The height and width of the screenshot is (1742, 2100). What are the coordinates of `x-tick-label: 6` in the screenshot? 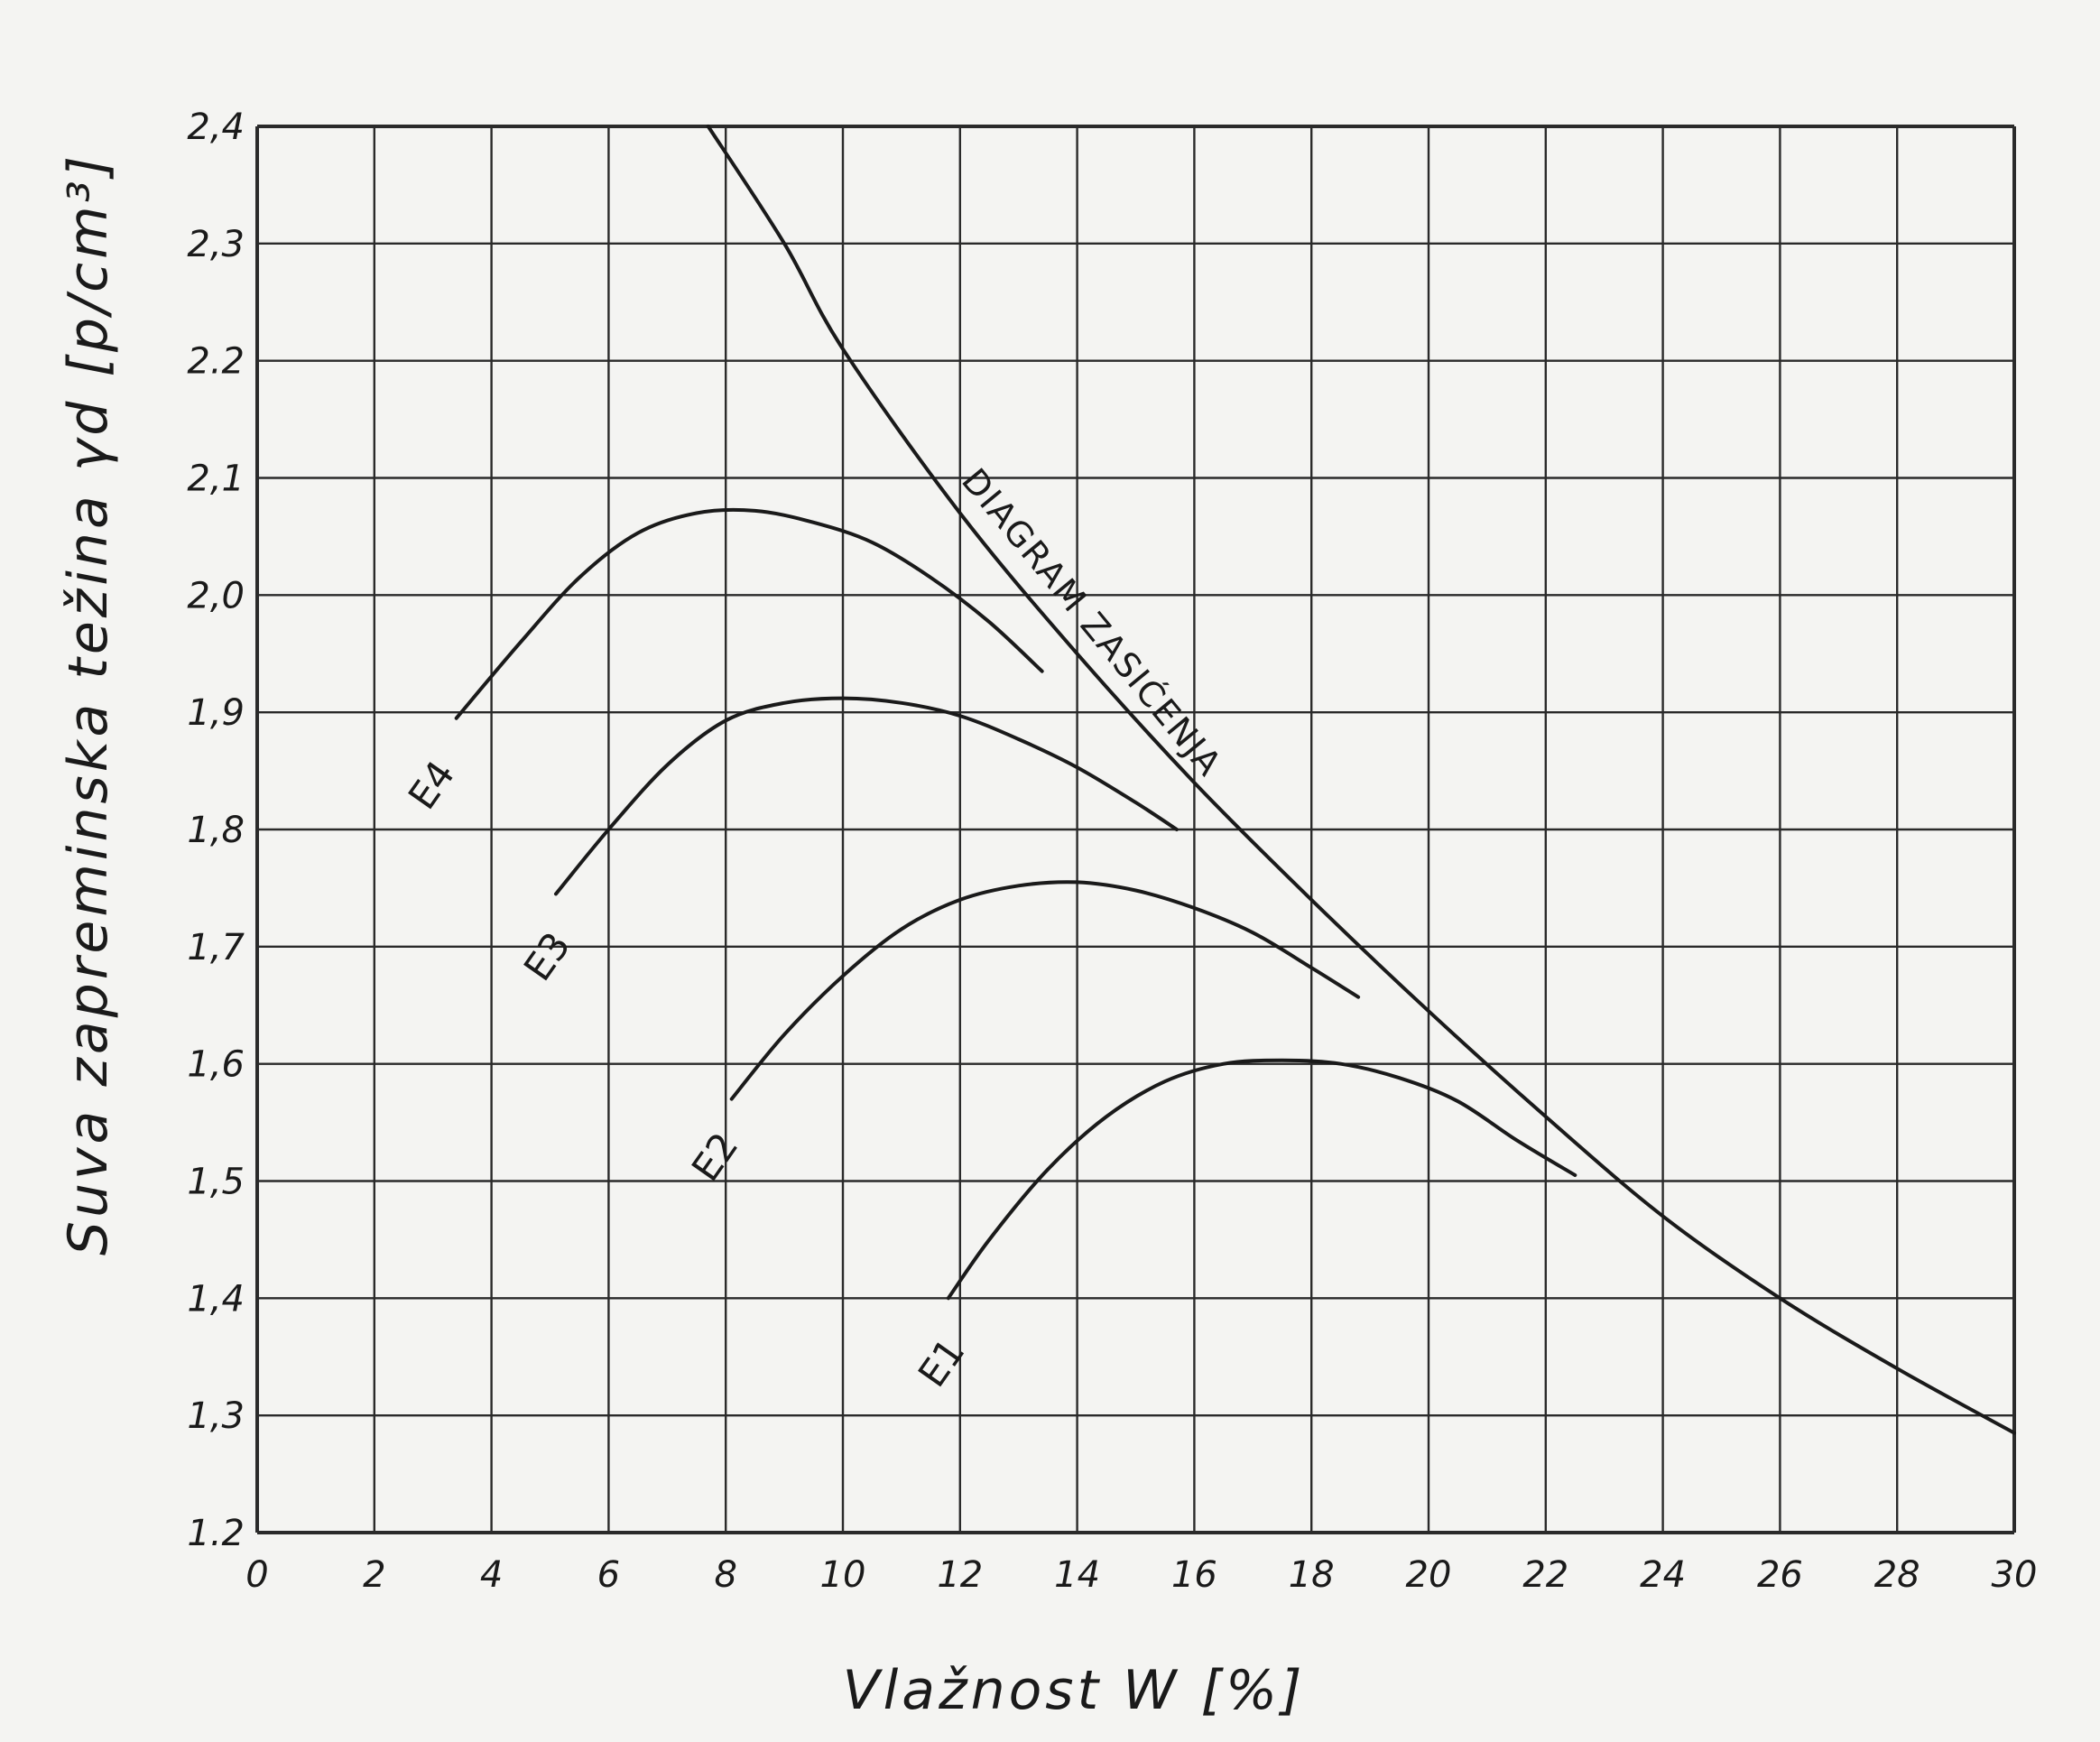 It's located at (608, 1575).